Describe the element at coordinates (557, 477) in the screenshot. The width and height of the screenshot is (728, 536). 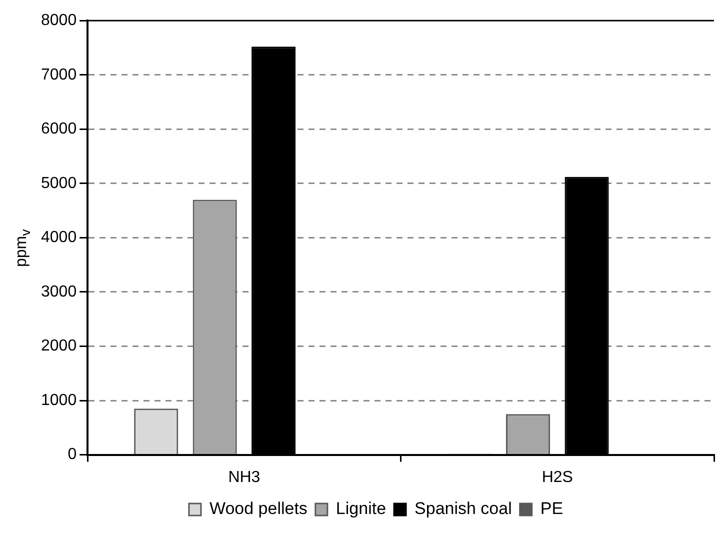
I see `x-tick-label: H2S` at that location.